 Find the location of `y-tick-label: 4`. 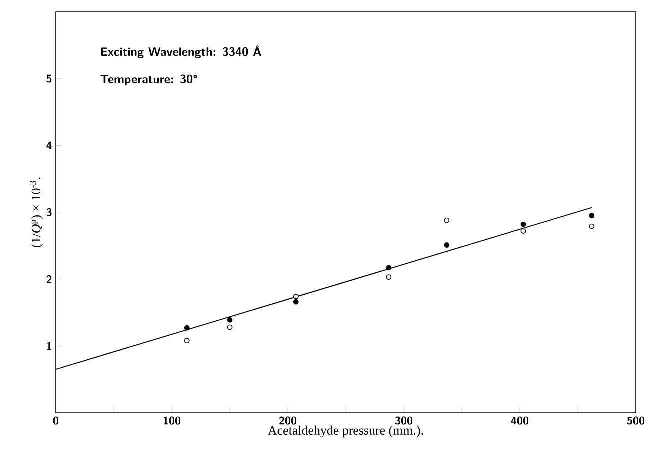

y-tick-label: 4 is located at coordinates (49, 146).